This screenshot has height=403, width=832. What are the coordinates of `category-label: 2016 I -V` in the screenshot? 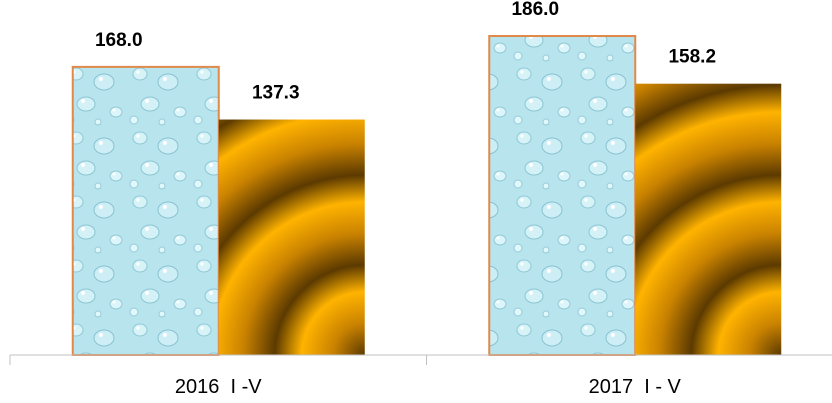 It's located at (218, 387).